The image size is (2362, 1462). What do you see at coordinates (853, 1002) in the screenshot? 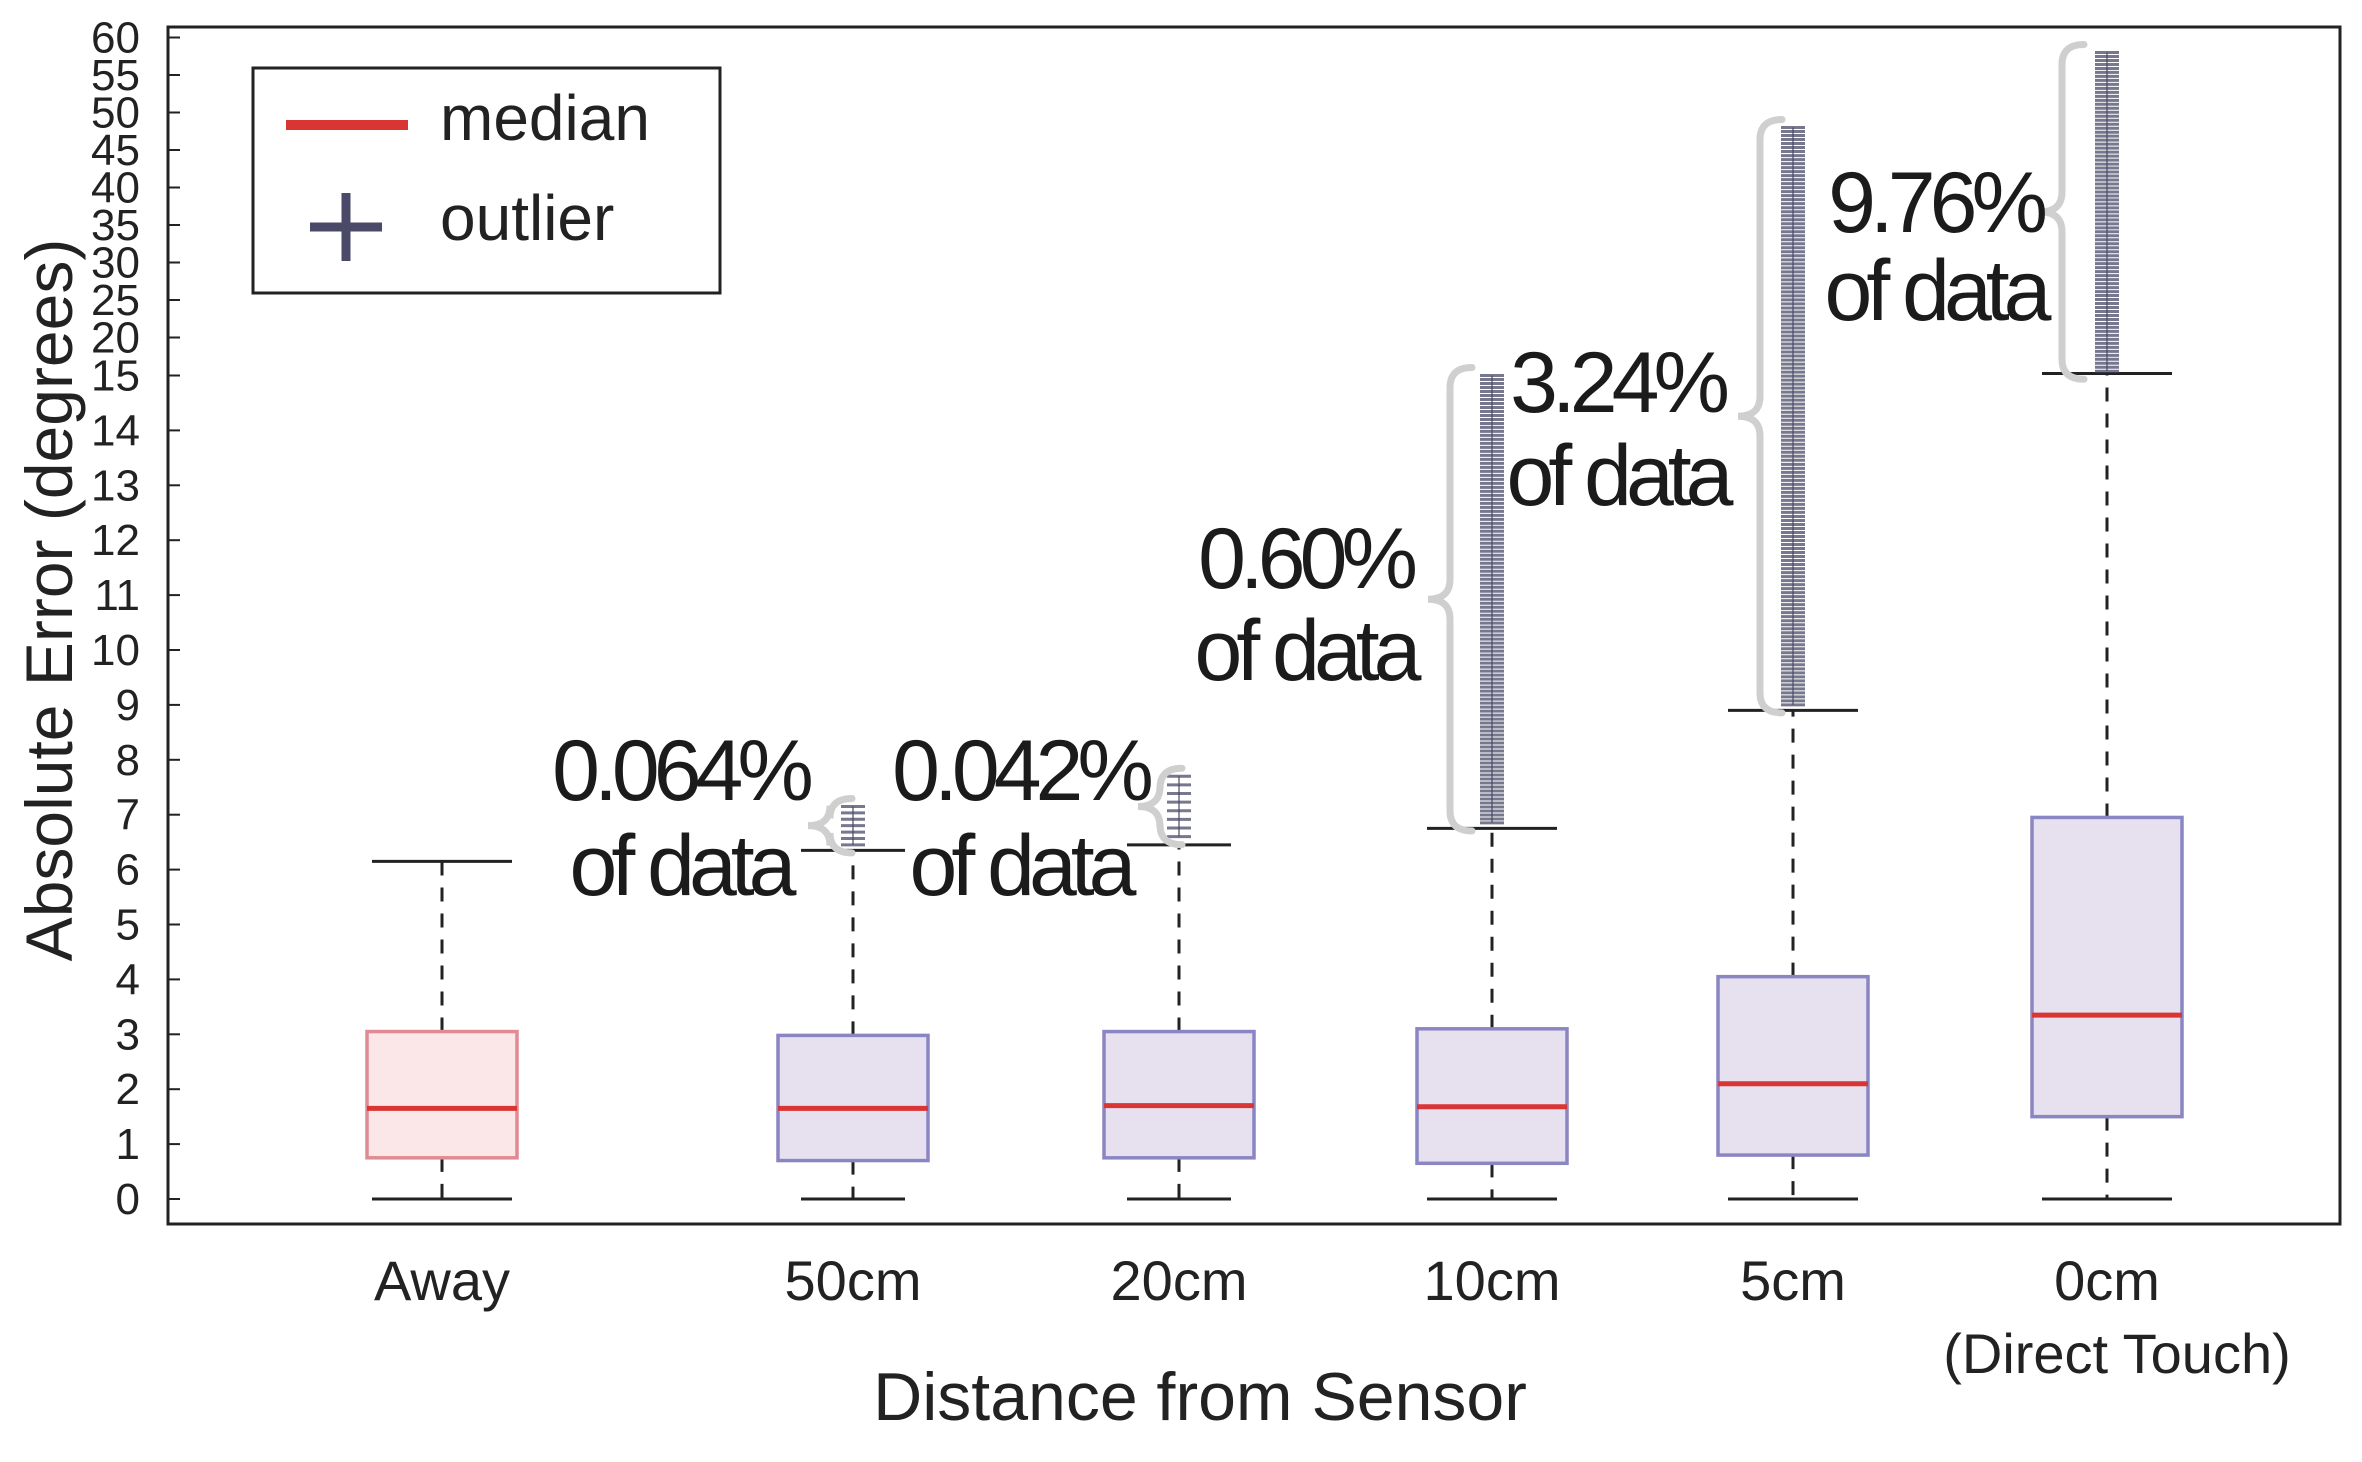
I see `box-50cm` at bounding box center [853, 1002].